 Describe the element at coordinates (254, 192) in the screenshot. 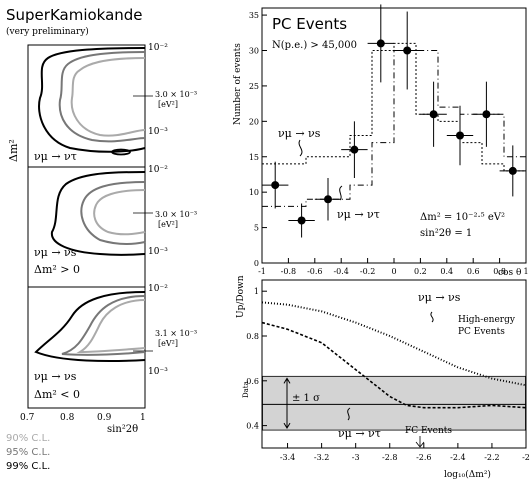

I see `y-tick-label: 10` at that location.